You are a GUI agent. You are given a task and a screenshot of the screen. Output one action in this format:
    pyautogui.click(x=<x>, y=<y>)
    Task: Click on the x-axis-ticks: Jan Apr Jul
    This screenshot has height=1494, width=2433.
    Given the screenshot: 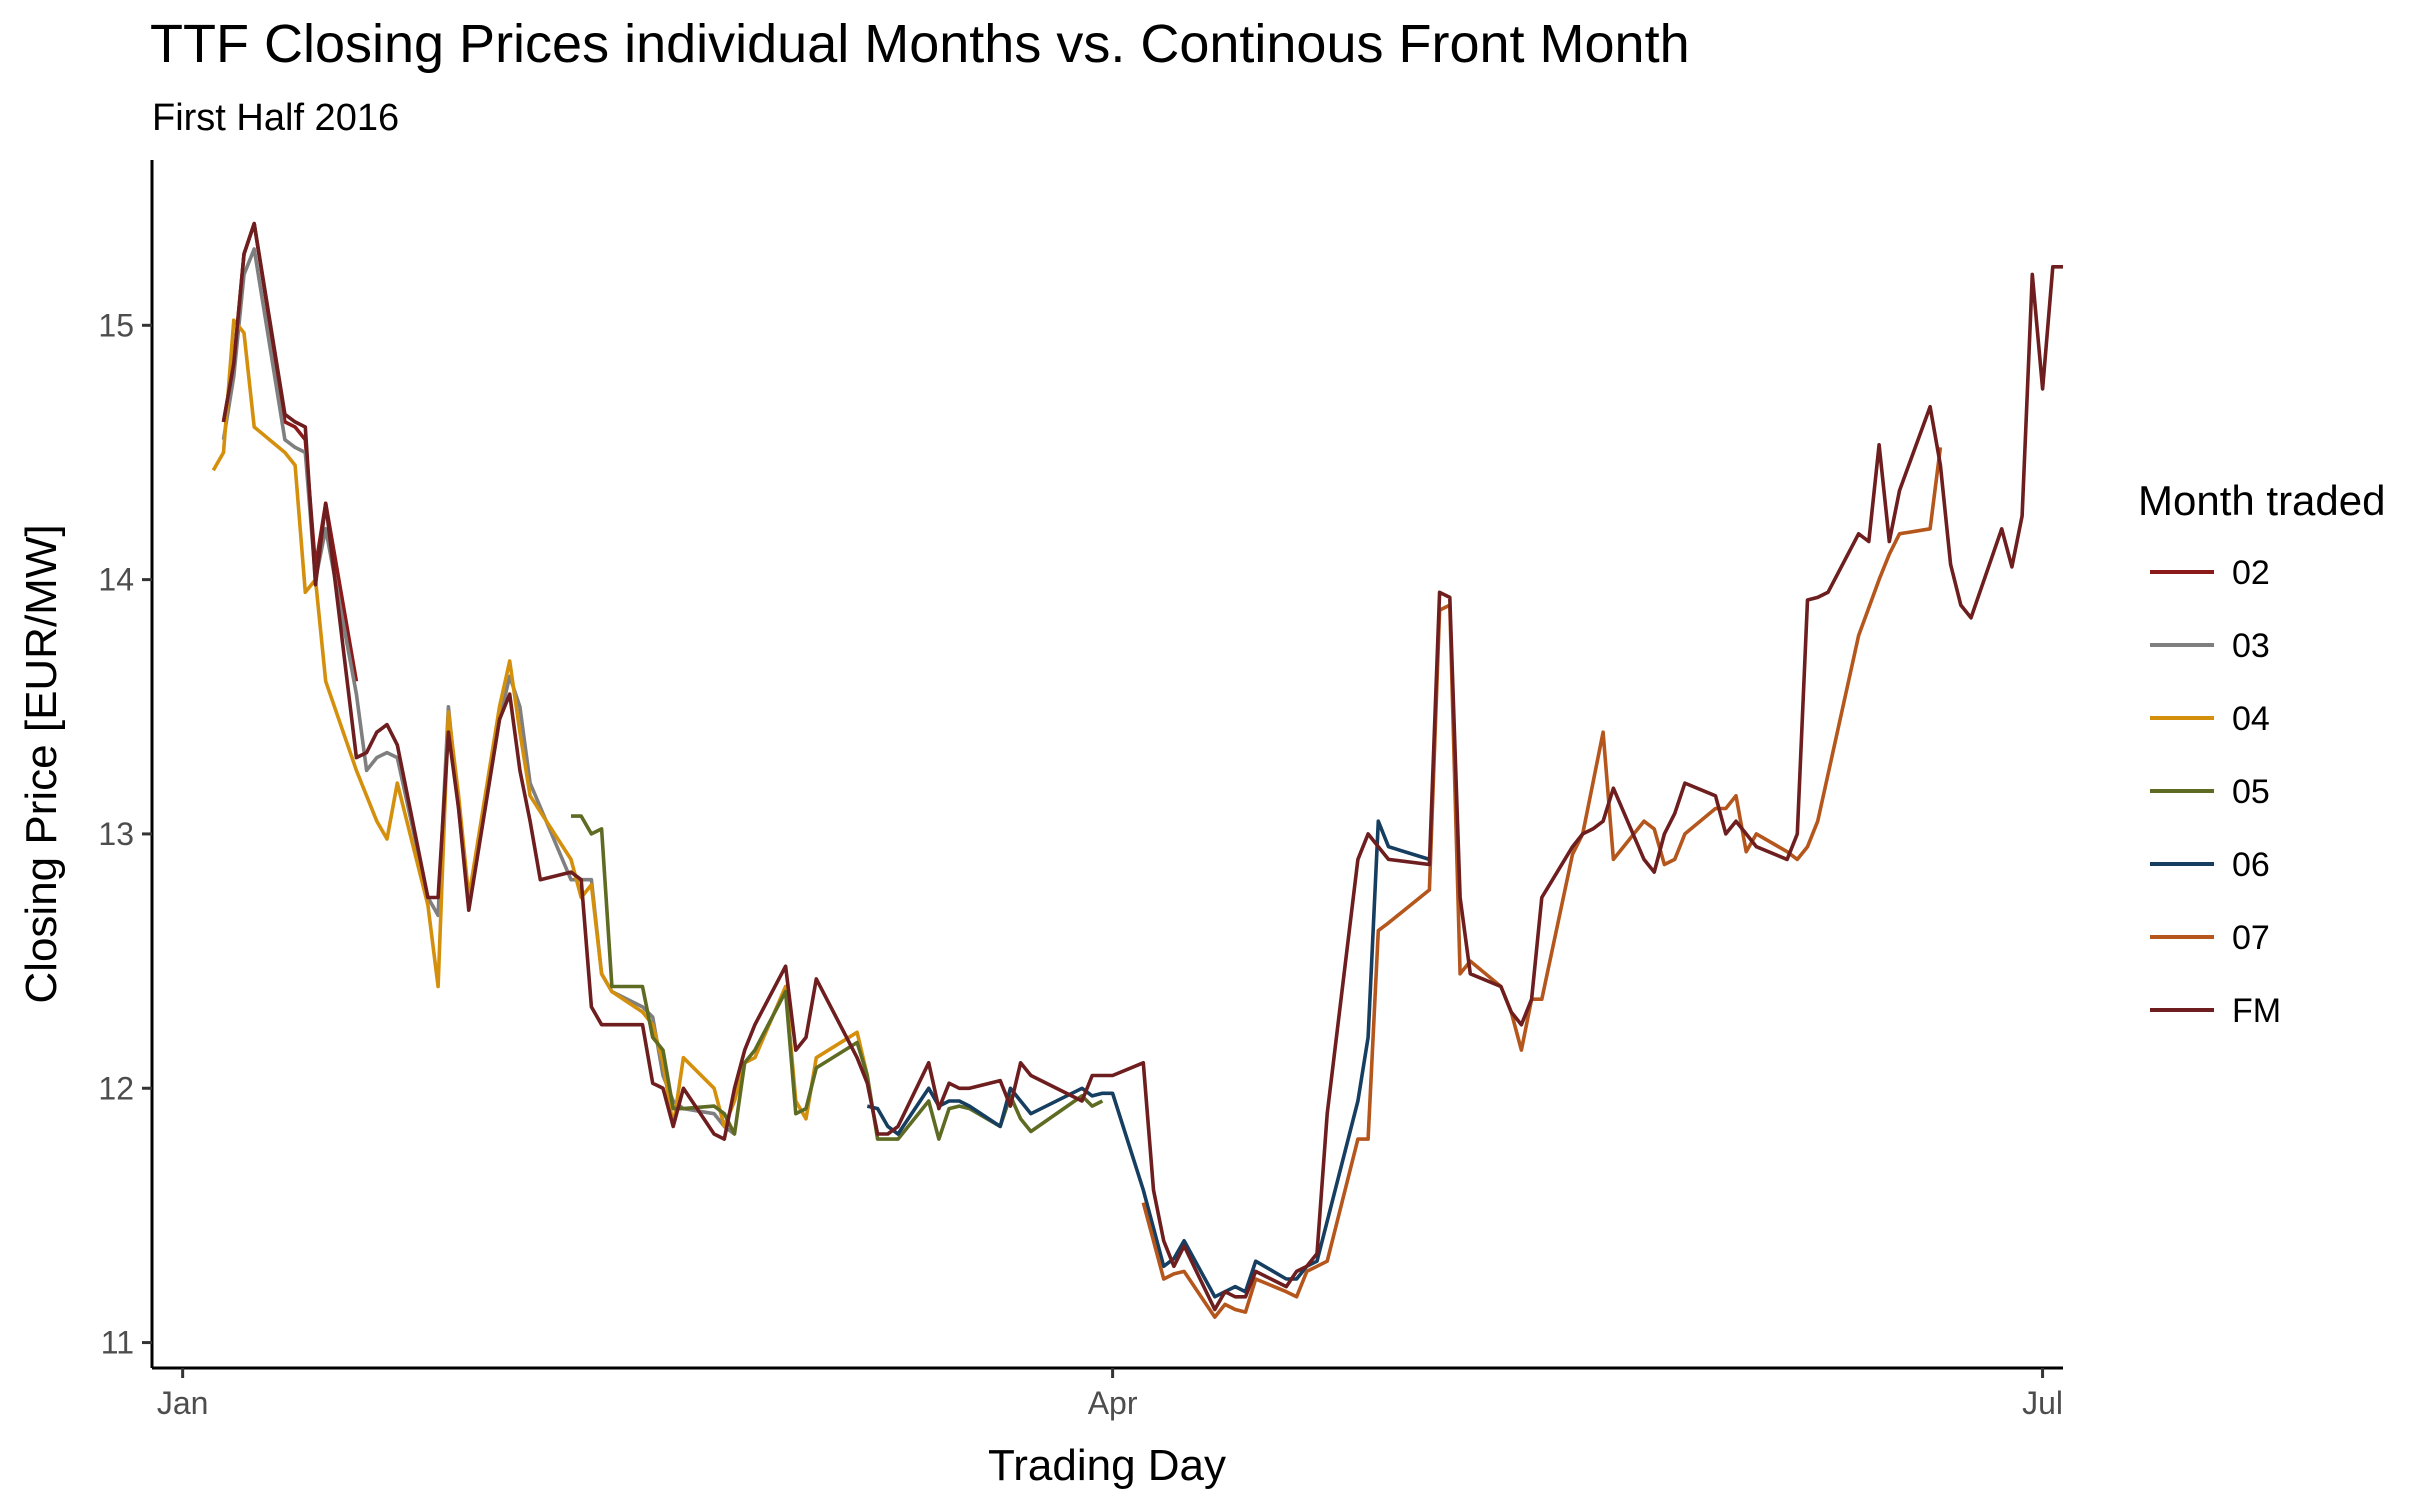 What is the action you would take?
    pyautogui.click(x=1110, y=1394)
    